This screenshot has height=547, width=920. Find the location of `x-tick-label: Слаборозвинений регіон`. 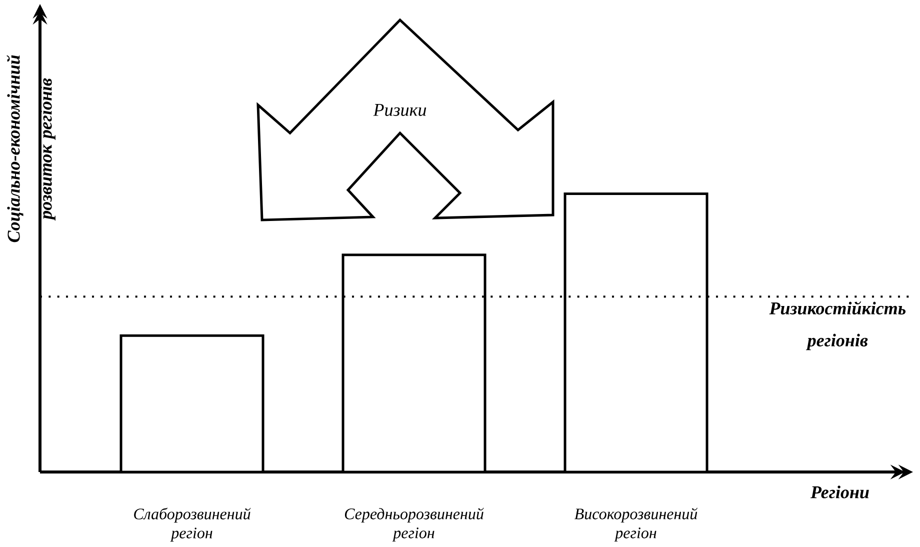

x-tick-label: Слаборозвинений регіон is located at coordinates (192, 525).